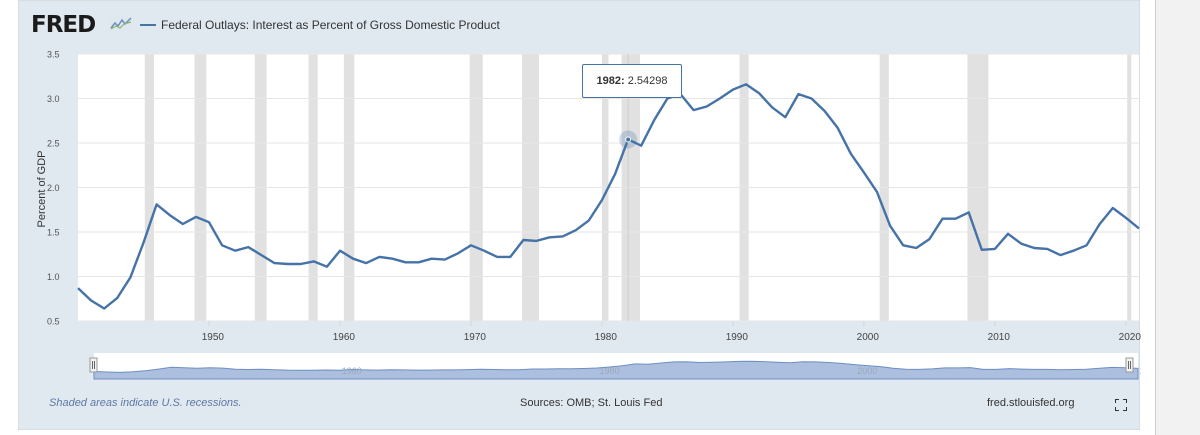  I want to click on x-tick-label: 1960, so click(344, 337).